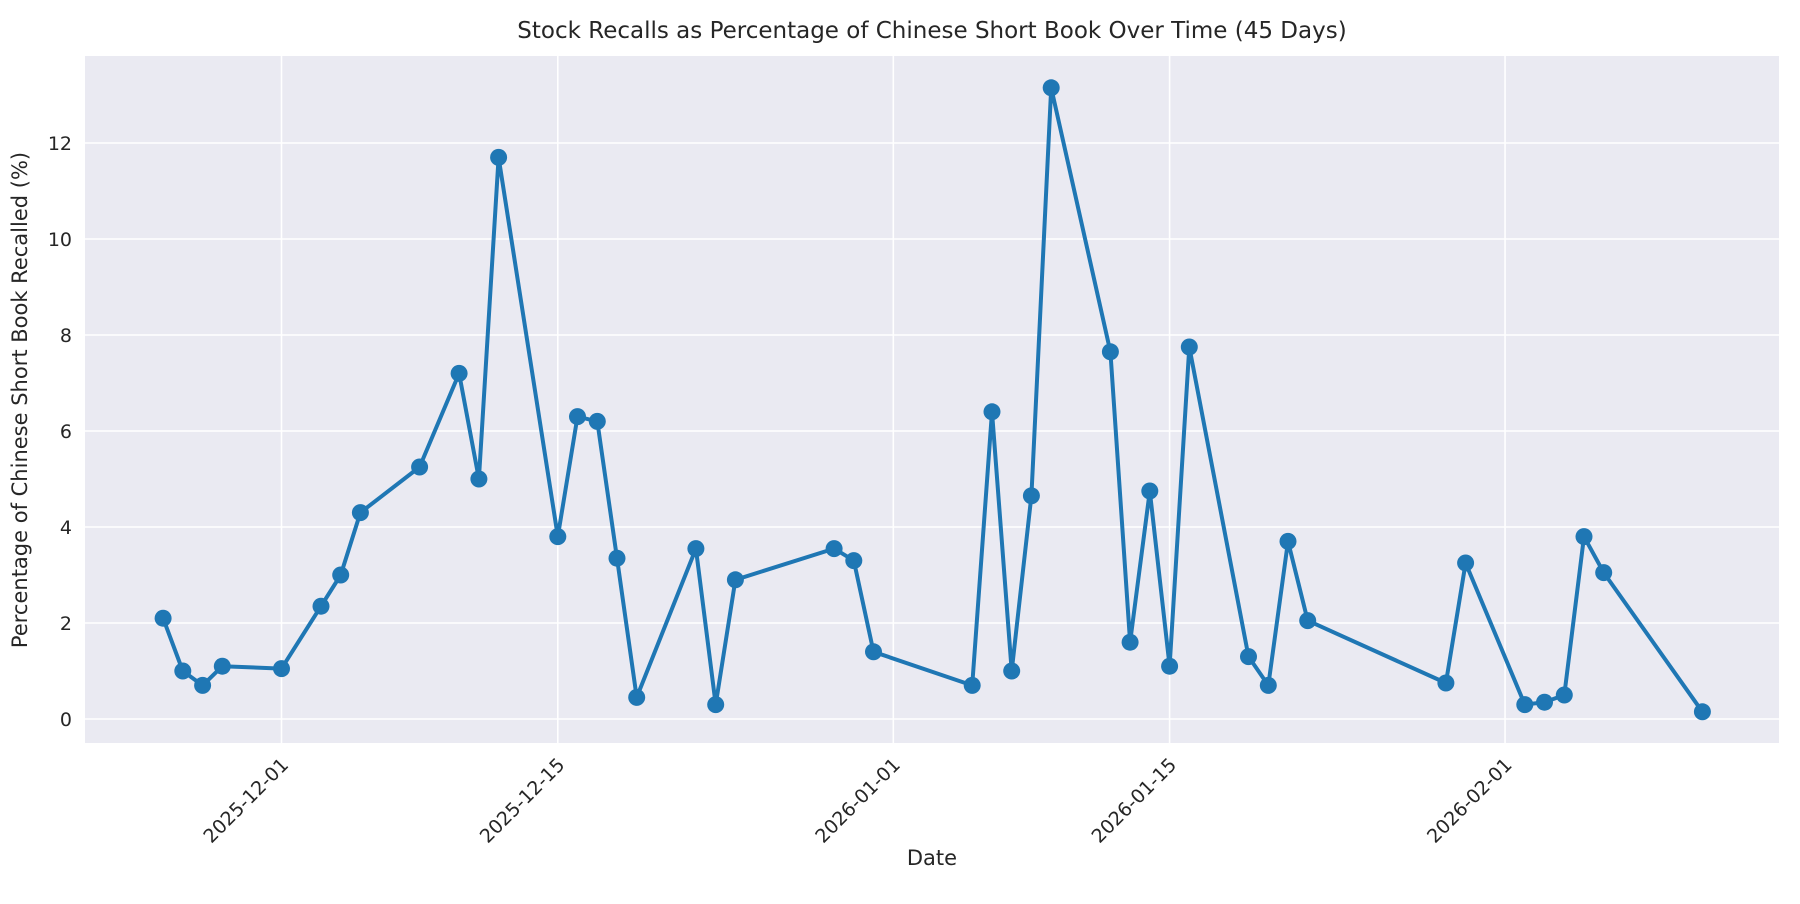  I want to click on y-axis-tick-labels: 0 2 4 6 8 10 12, so click(60, 432).